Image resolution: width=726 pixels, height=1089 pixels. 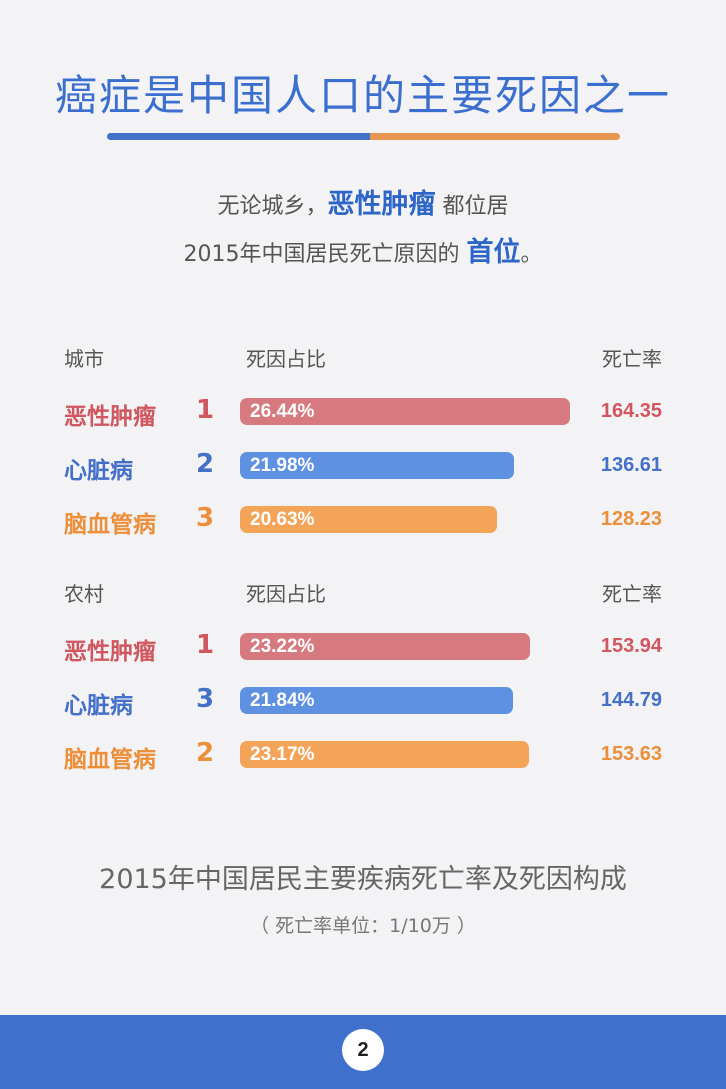 I want to click on rural-cerebrovascular-death-rate: 153.63, so click(x=631, y=754).